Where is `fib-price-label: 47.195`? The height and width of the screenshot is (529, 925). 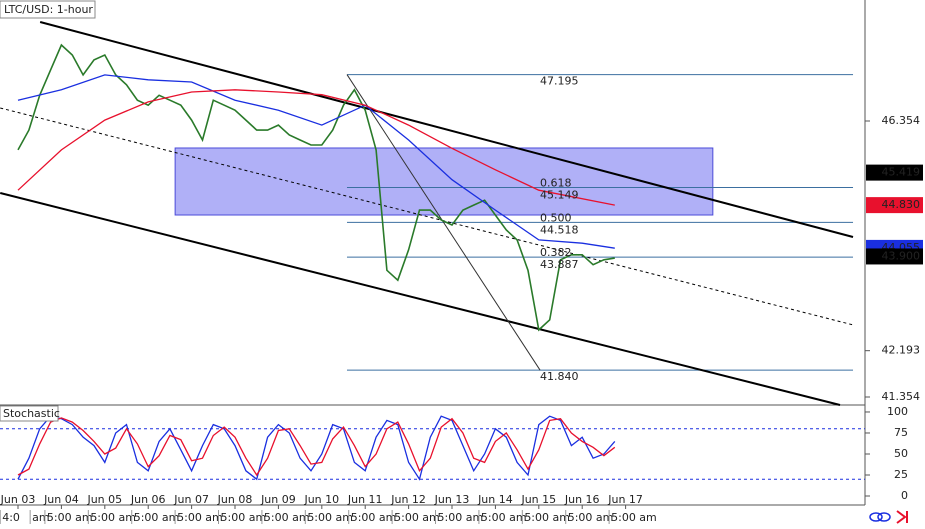
fib-price-label: 47.195 is located at coordinates (559, 81).